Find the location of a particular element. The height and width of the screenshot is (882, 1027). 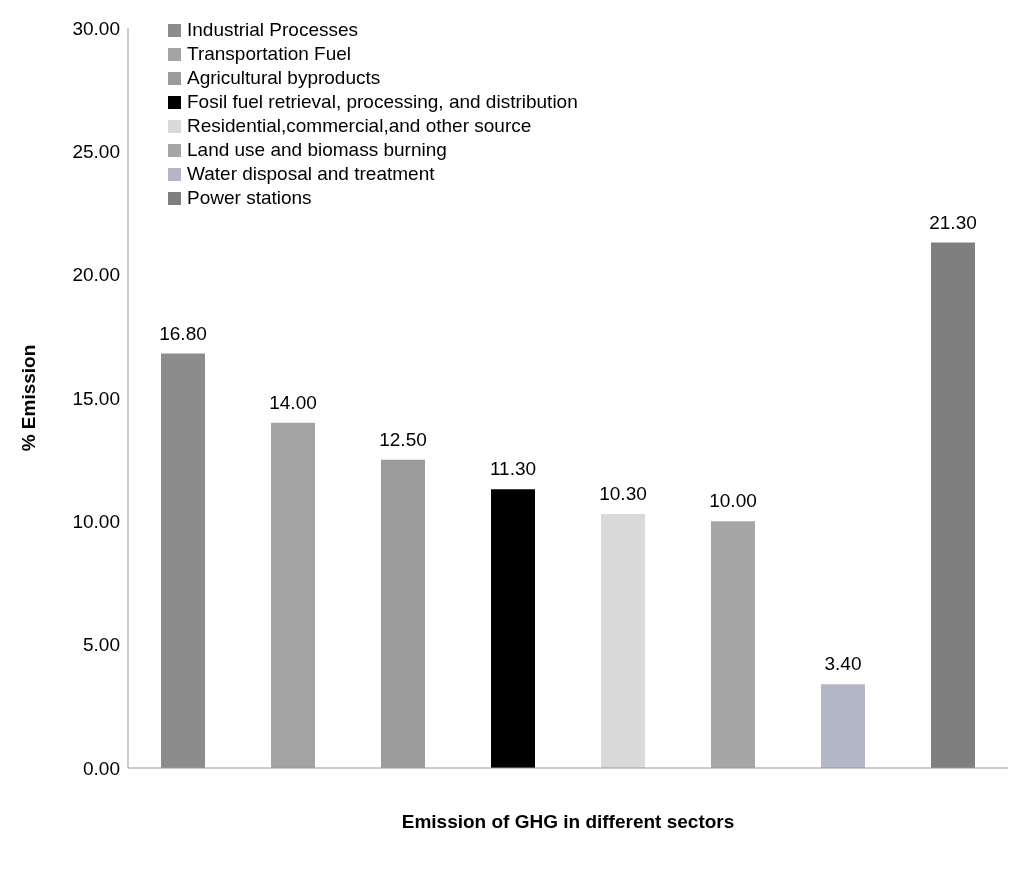

y-axis-title: % Emission is located at coordinates (28, 398).